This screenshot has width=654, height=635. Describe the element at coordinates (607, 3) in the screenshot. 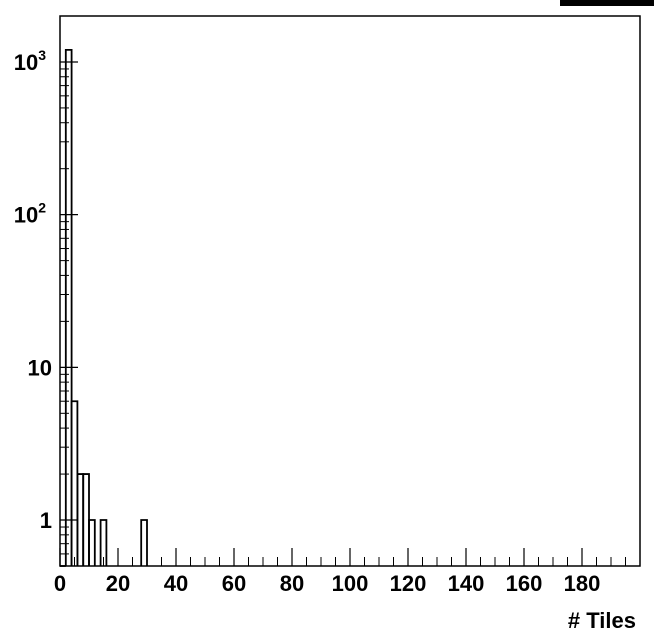

I see `corner-box` at that location.